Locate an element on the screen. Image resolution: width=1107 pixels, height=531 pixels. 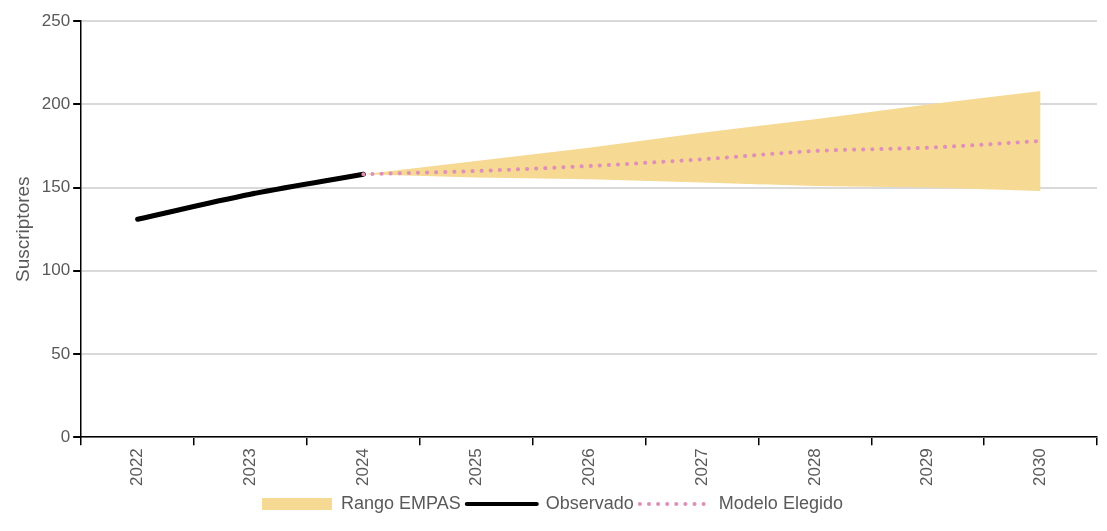
legend-label: Rango EMPAS is located at coordinates (401, 502).